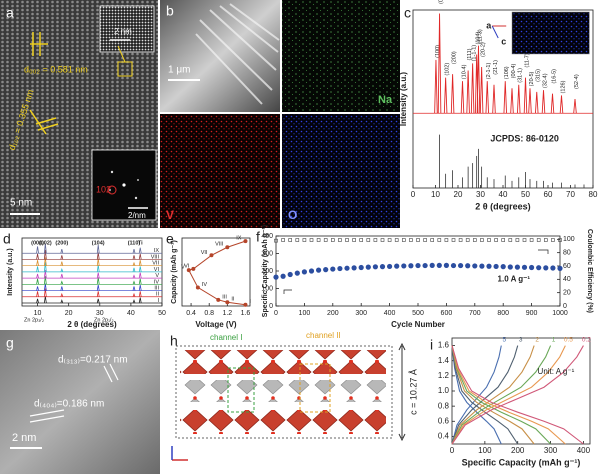  Describe the element at coordinates (226, 337) in the screenshot. I see `channel-label: channel I` at that location.